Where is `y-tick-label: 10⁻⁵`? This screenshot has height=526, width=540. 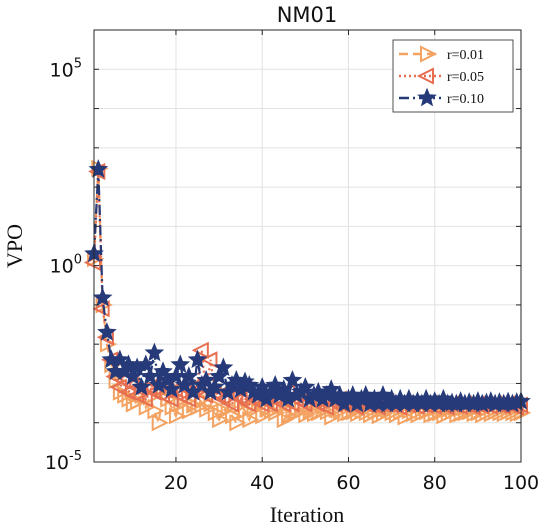
y-tick-label: 10⁻⁵ is located at coordinates (63, 461).